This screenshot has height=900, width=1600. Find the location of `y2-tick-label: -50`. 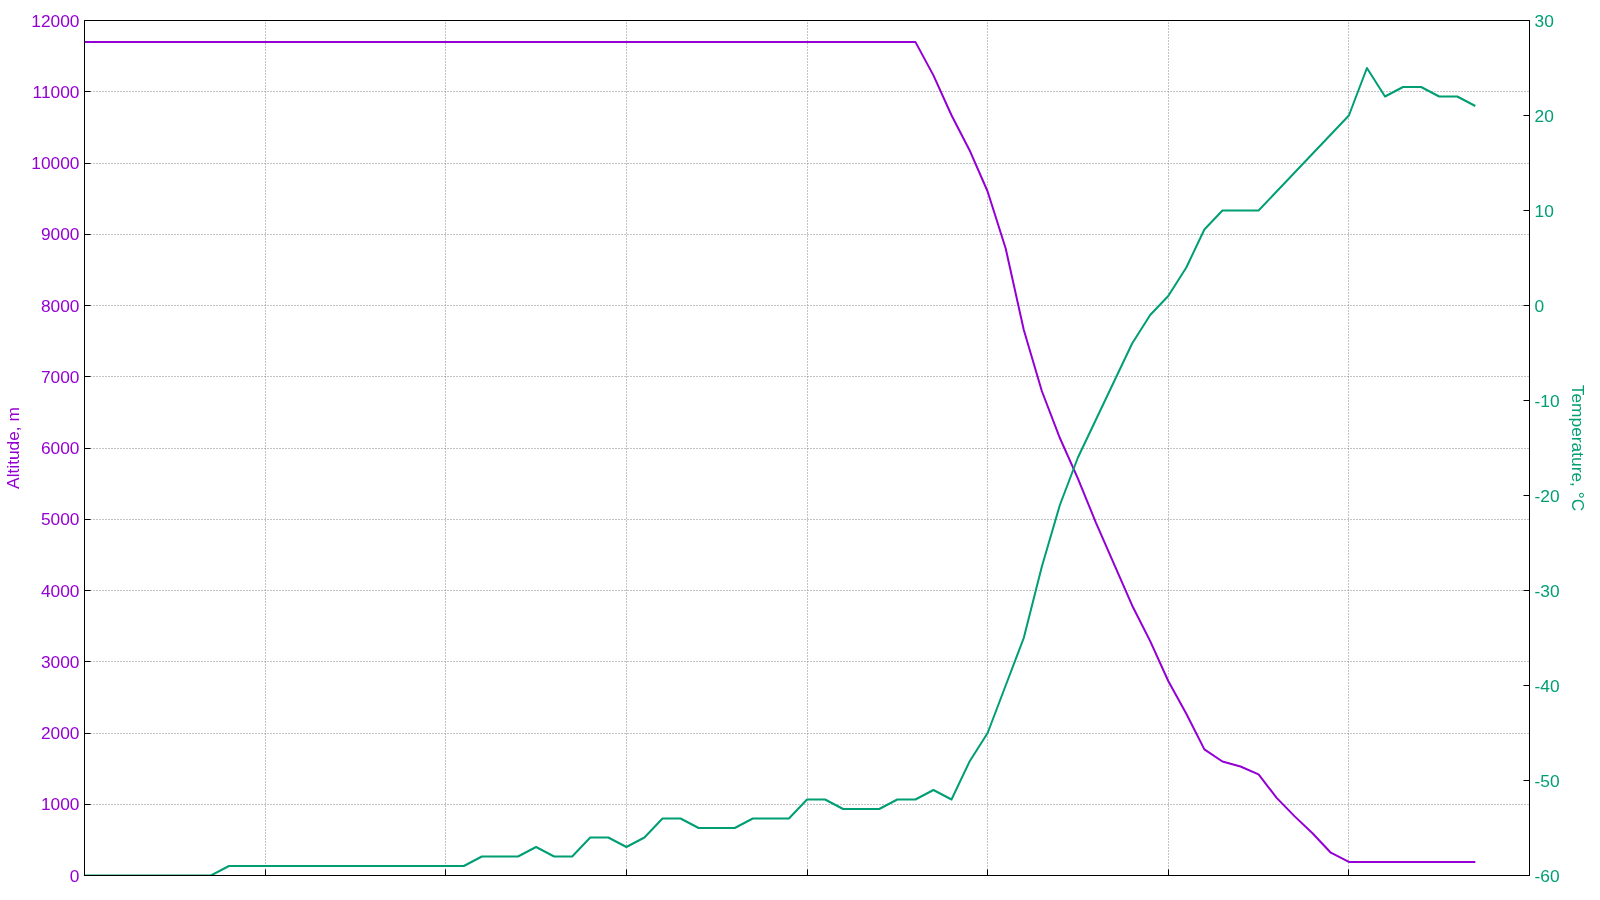

y2-tick-label: -50 is located at coordinates (1547, 780).